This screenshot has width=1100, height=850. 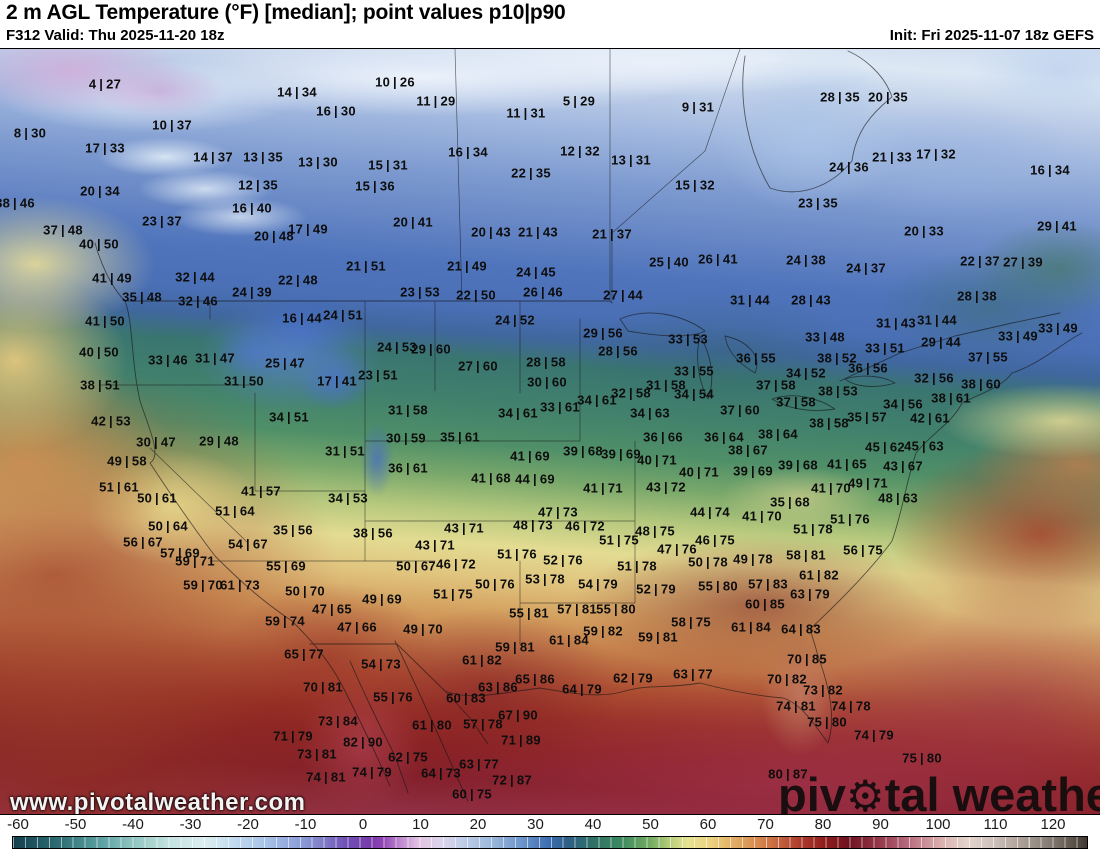 What do you see at coordinates (718, 259) in the screenshot?
I see `point-value: 26 | 41` at bounding box center [718, 259].